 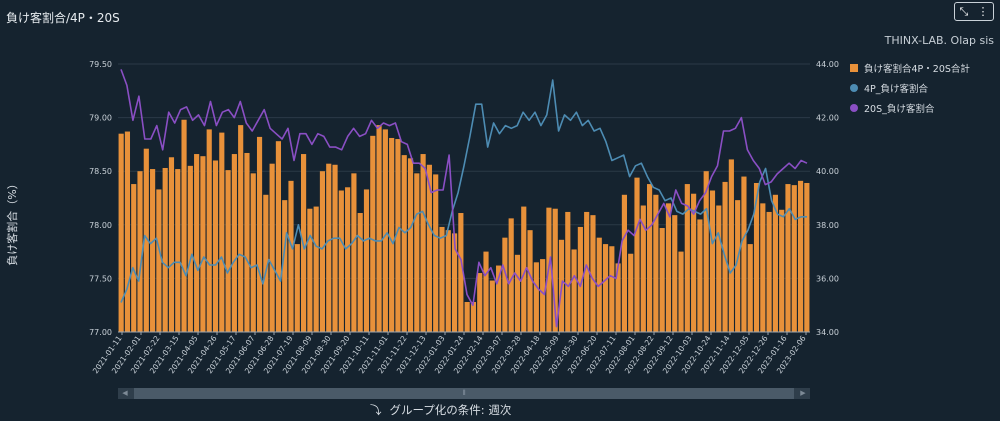 I want to click on legend-item-total: 負け客割合4P・20S合計, so click(x=910, y=68).